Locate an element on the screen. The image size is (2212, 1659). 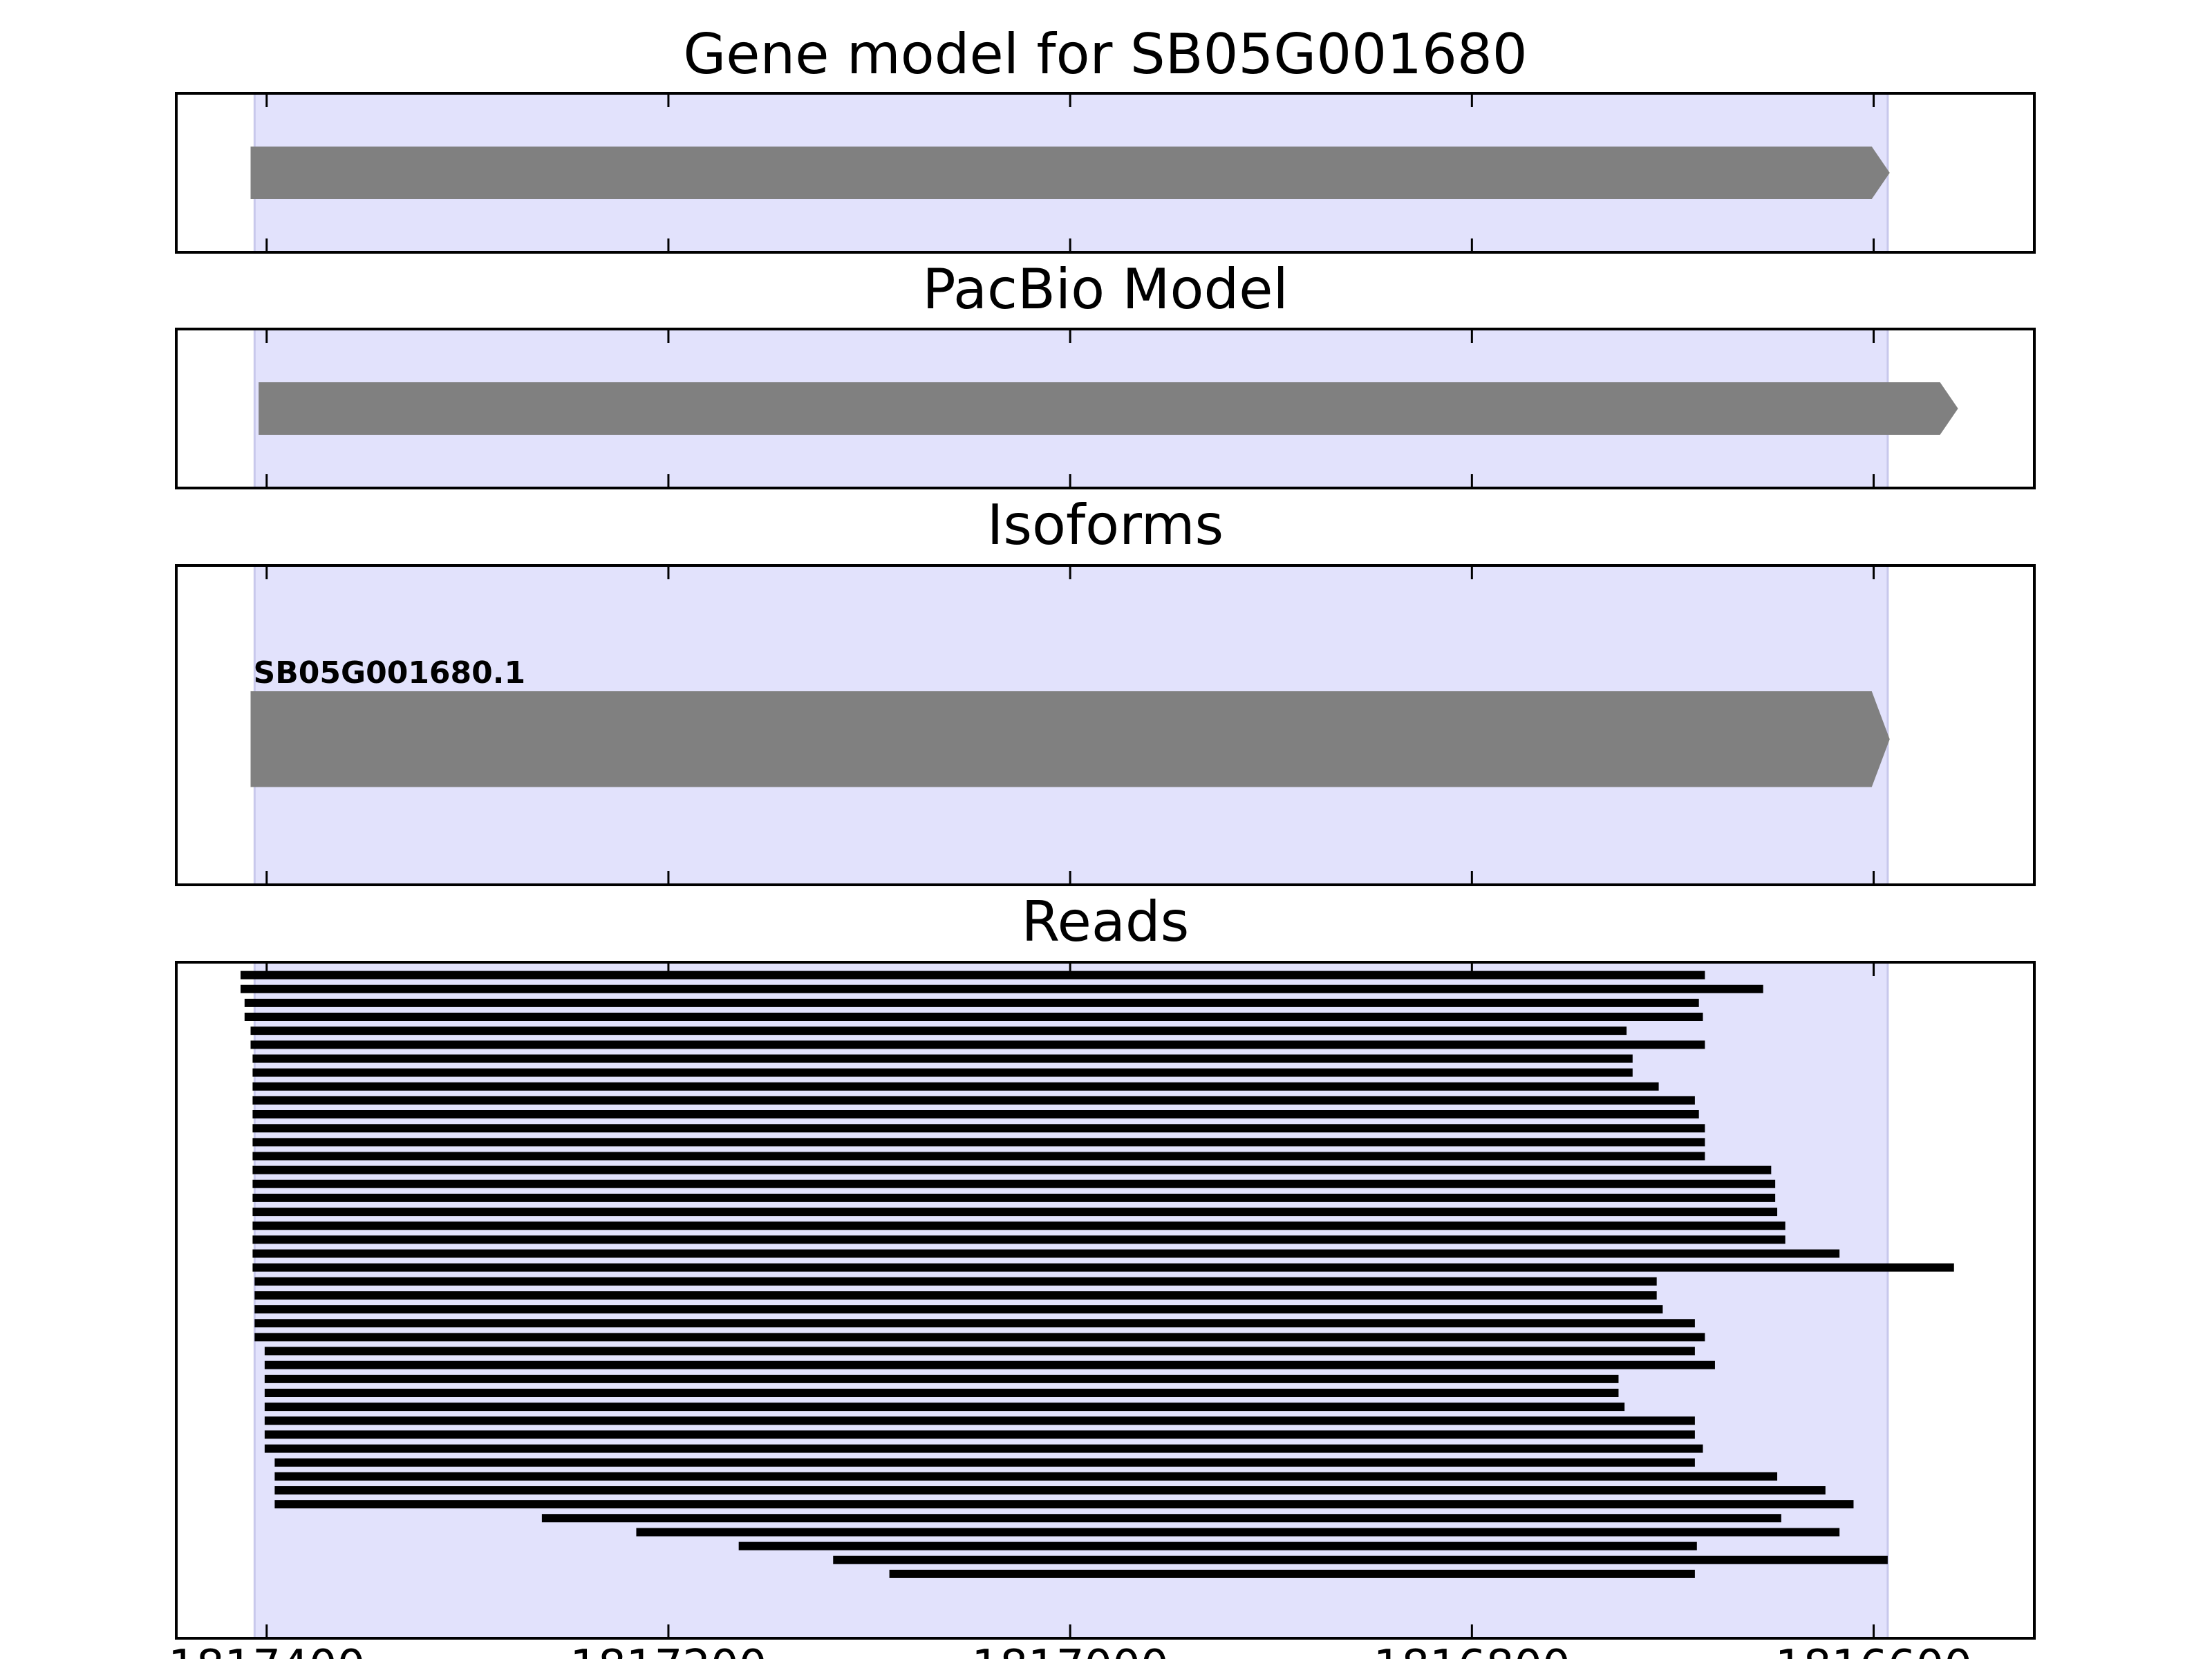
x-tick-label: 1817000 is located at coordinates (1070, 1650).